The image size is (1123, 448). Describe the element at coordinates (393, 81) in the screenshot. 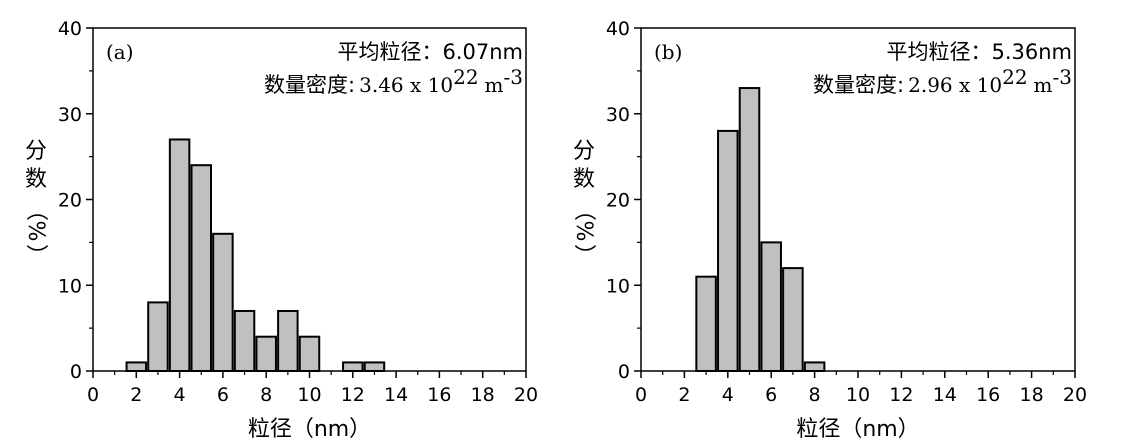

I see `number-density-annotation: 数量密度: 3.46 x 1022 m-3` at that location.